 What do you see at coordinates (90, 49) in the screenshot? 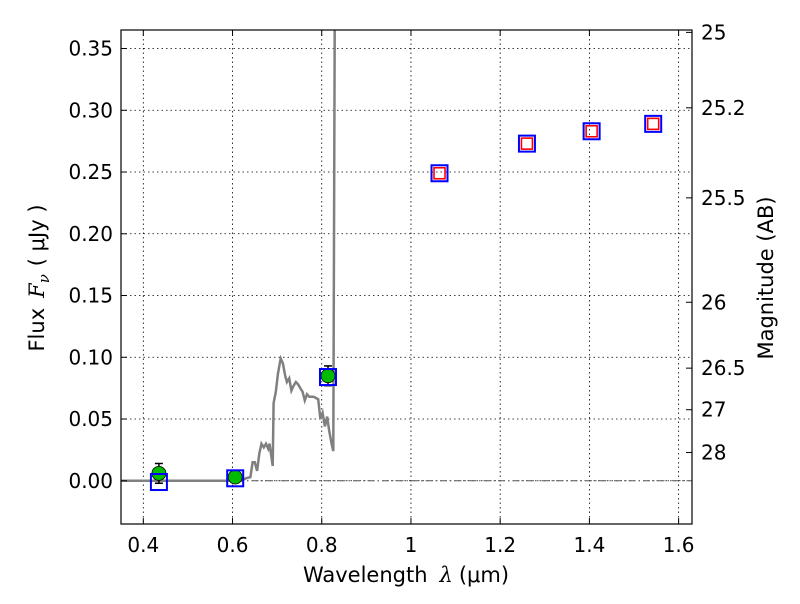
I see `y-tick-label: 0.35` at bounding box center [90, 49].